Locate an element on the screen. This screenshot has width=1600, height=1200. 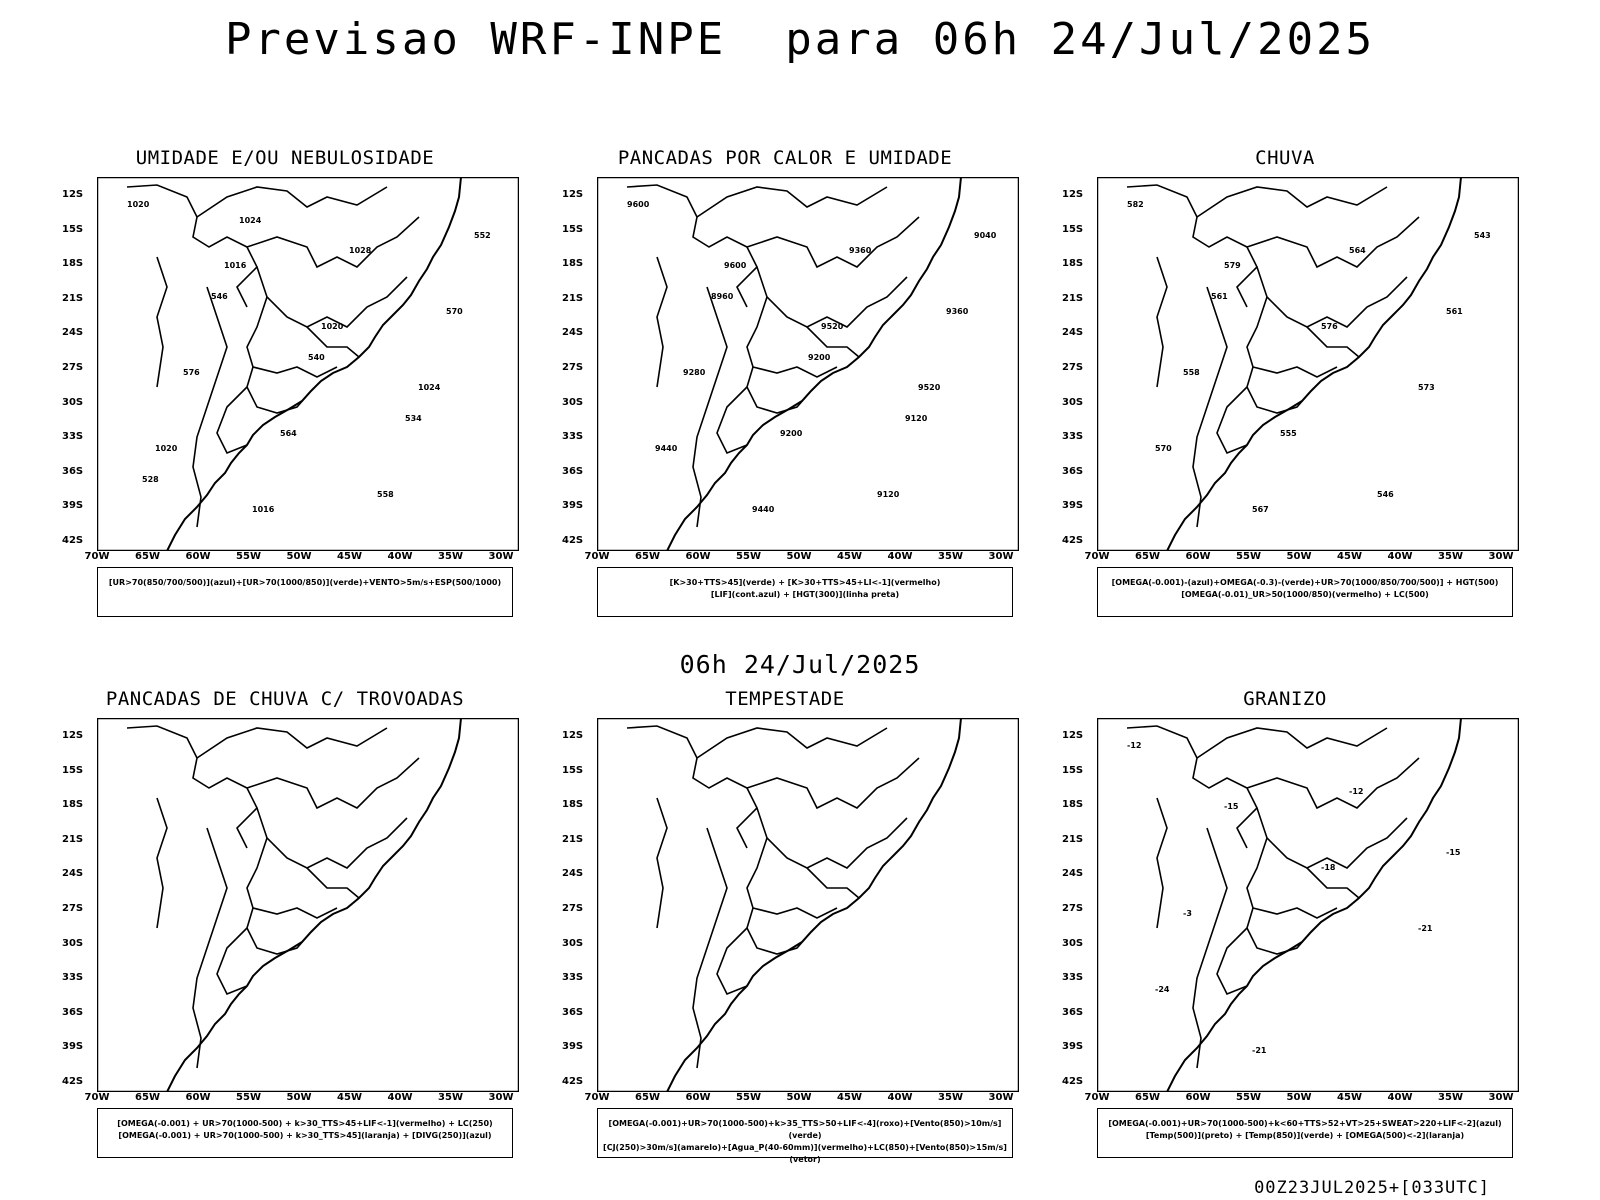
contour-label: -18 is located at coordinates (1328, 867).